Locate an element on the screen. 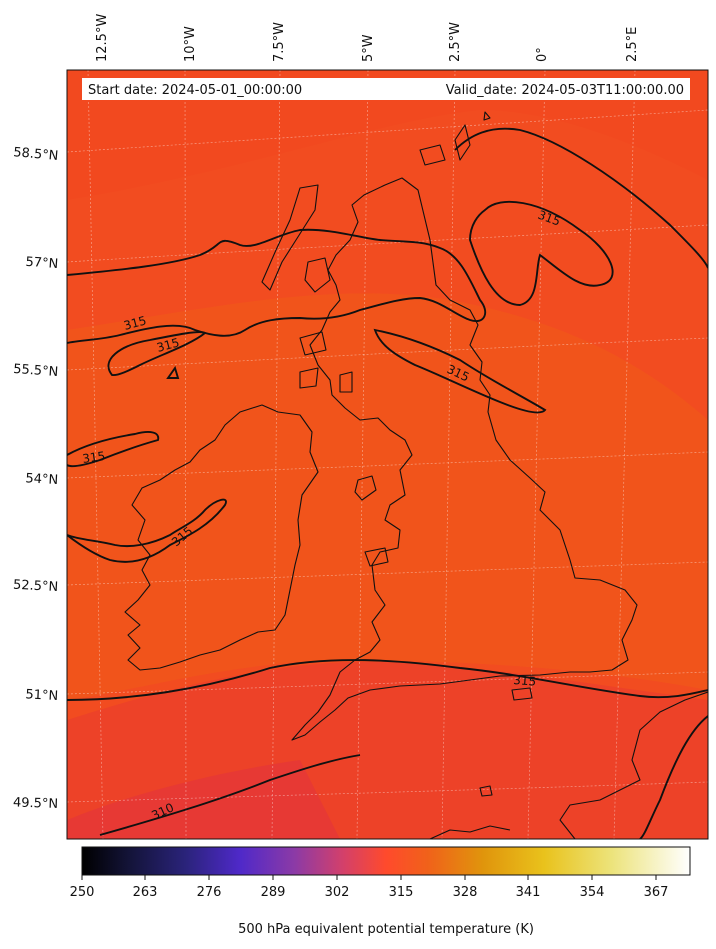 The image size is (716, 949). coast-orkney is located at coordinates (432, 155).